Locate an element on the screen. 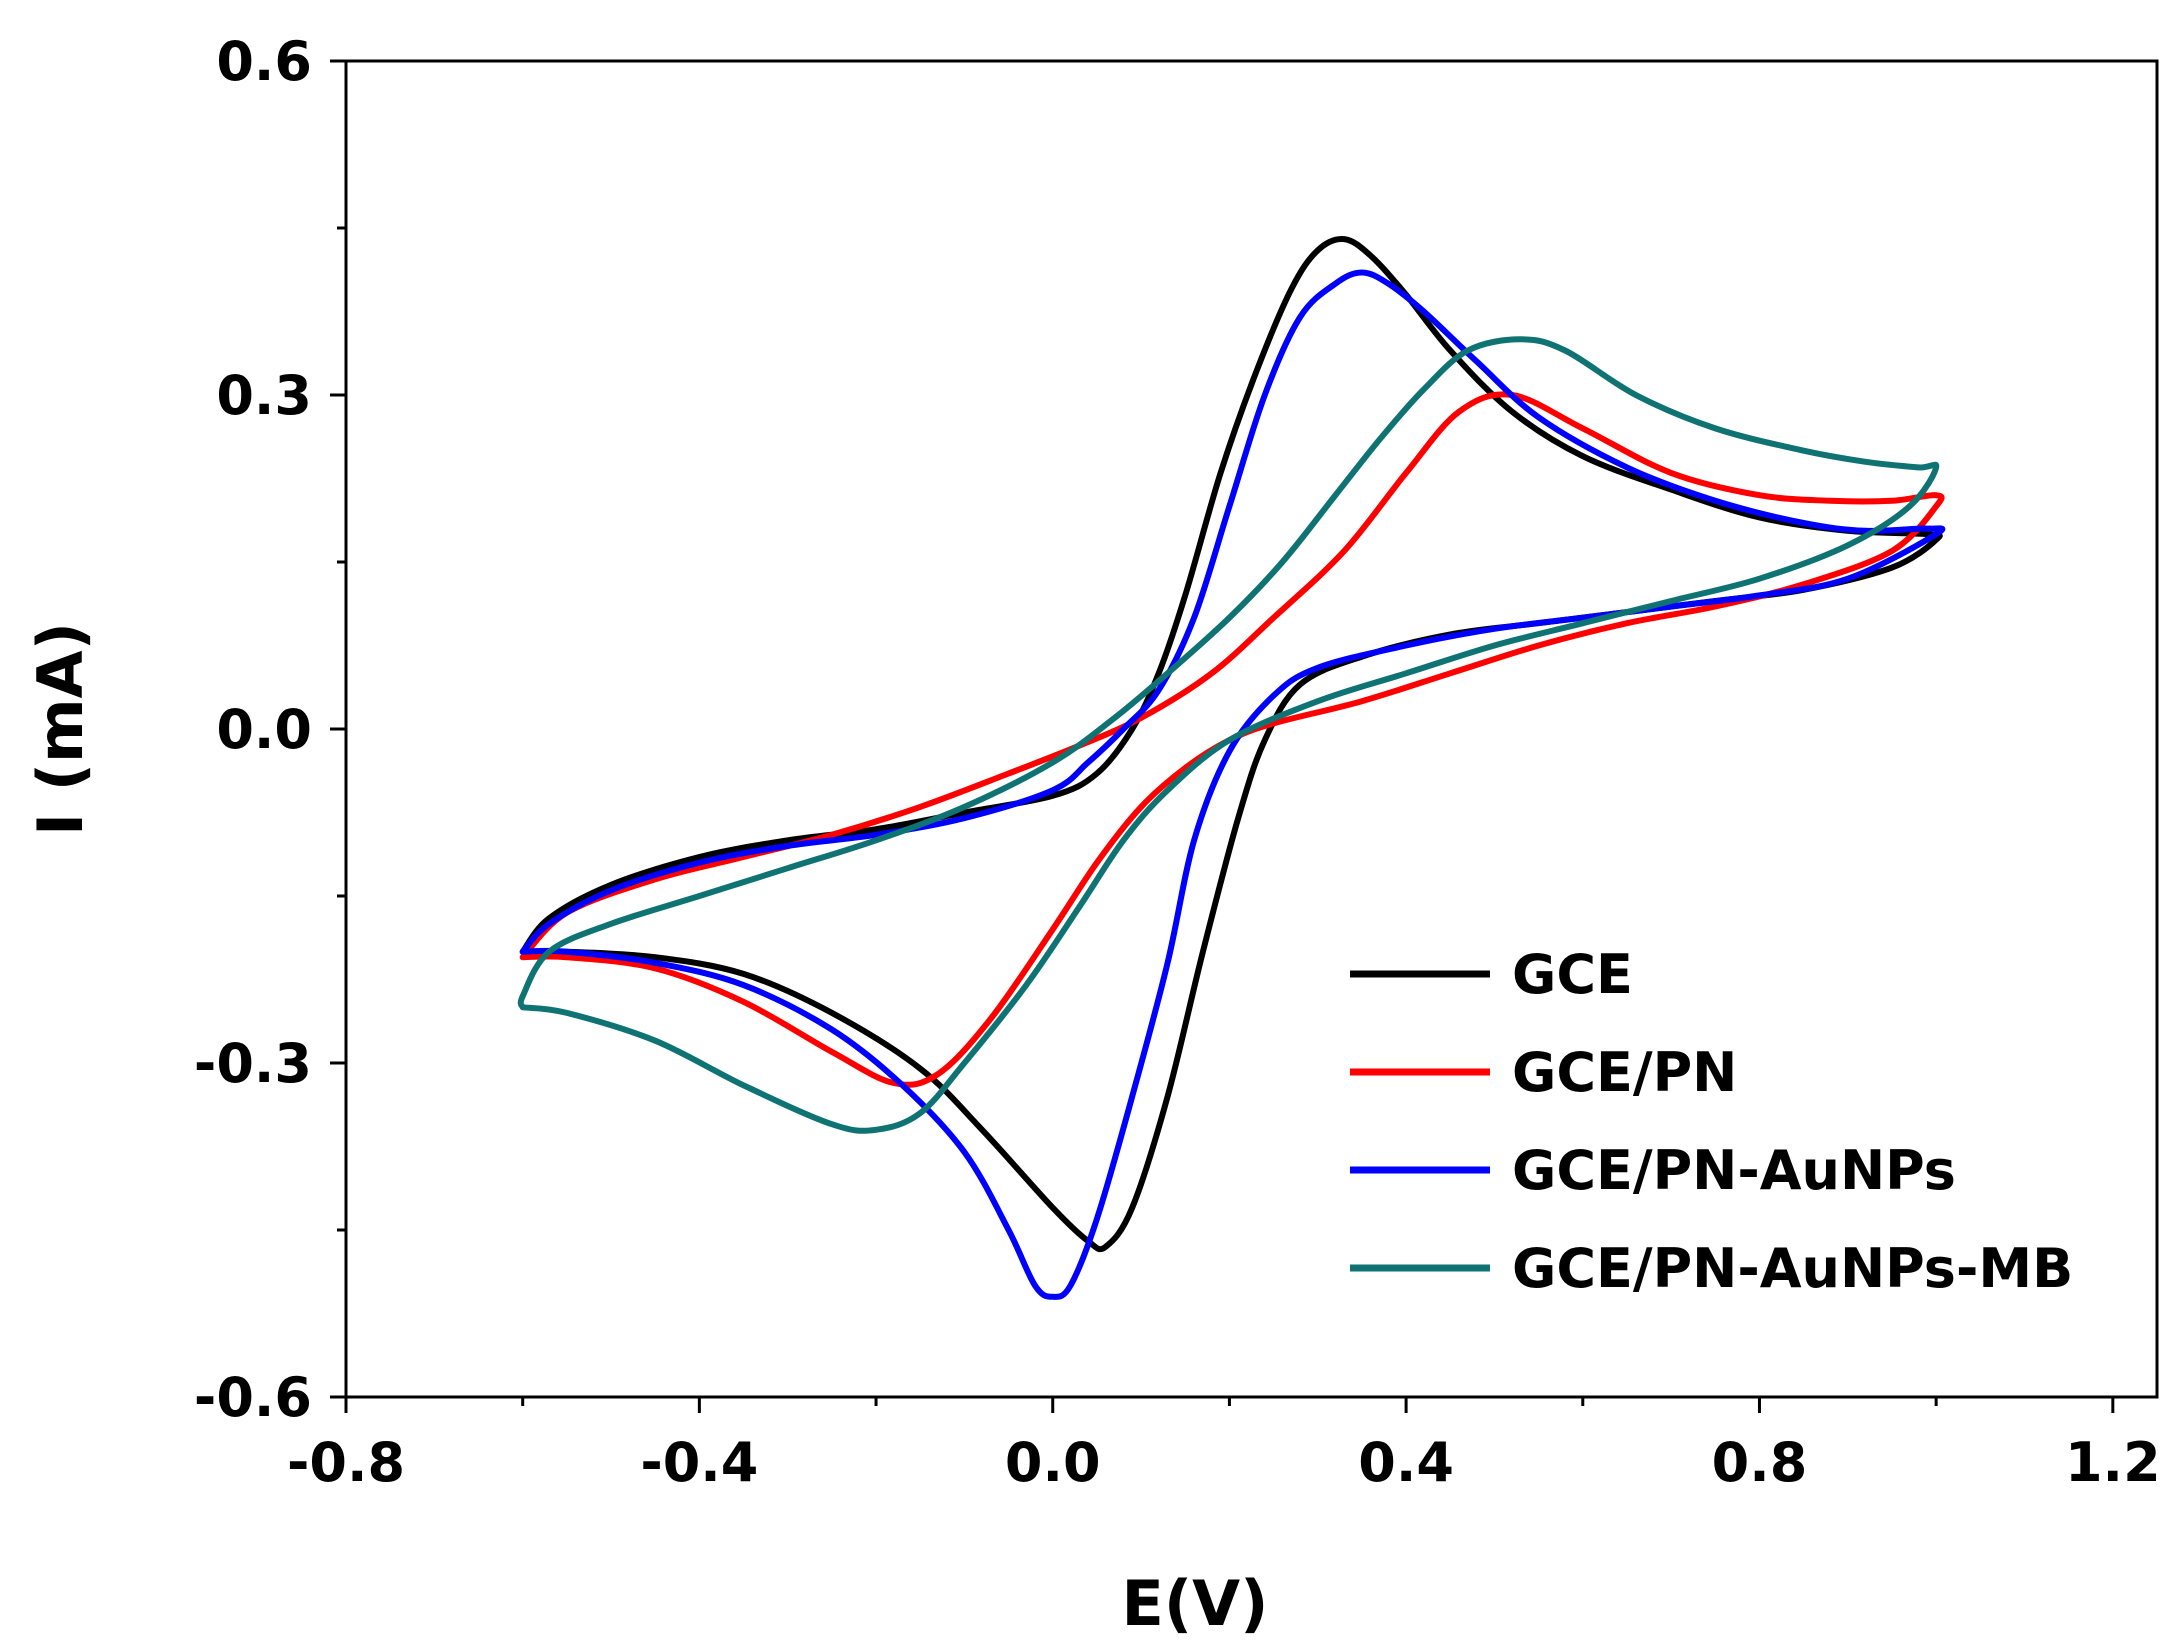  y-tick-label: 0.6 is located at coordinates (264, 61).